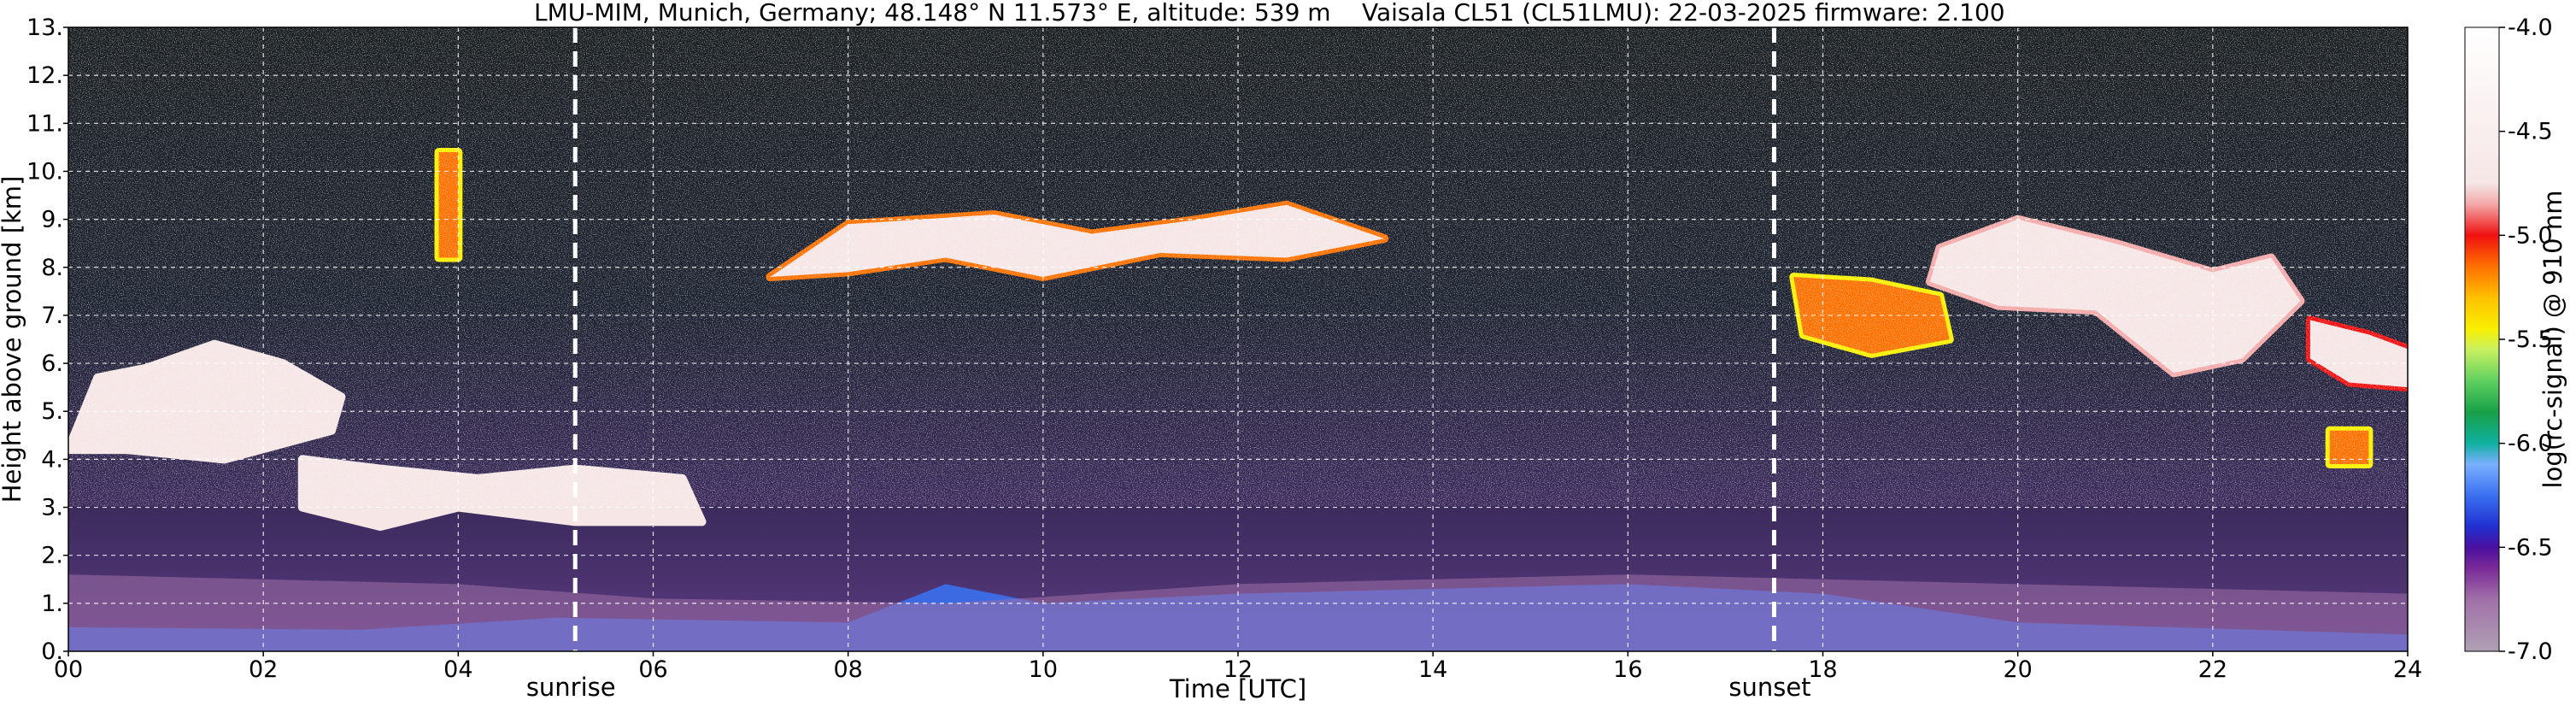  What do you see at coordinates (52, 604) in the screenshot?
I see `y-tick-label: 1.` at bounding box center [52, 604].